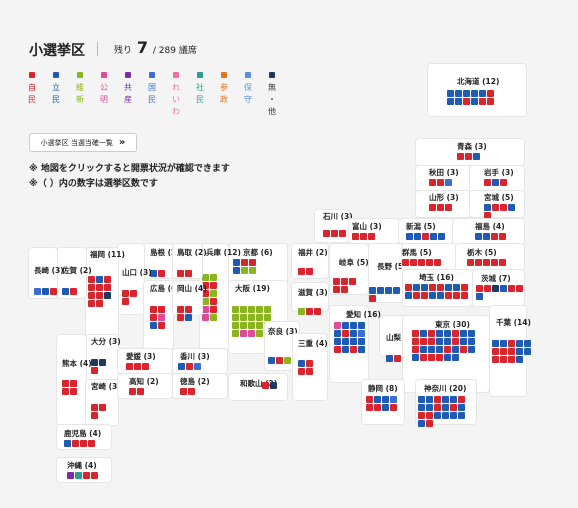 This screenshot has width=578, height=508. What do you see at coordinates (32, 93) in the screenshot?
I see `legend-label: 自民` at bounding box center [32, 93].